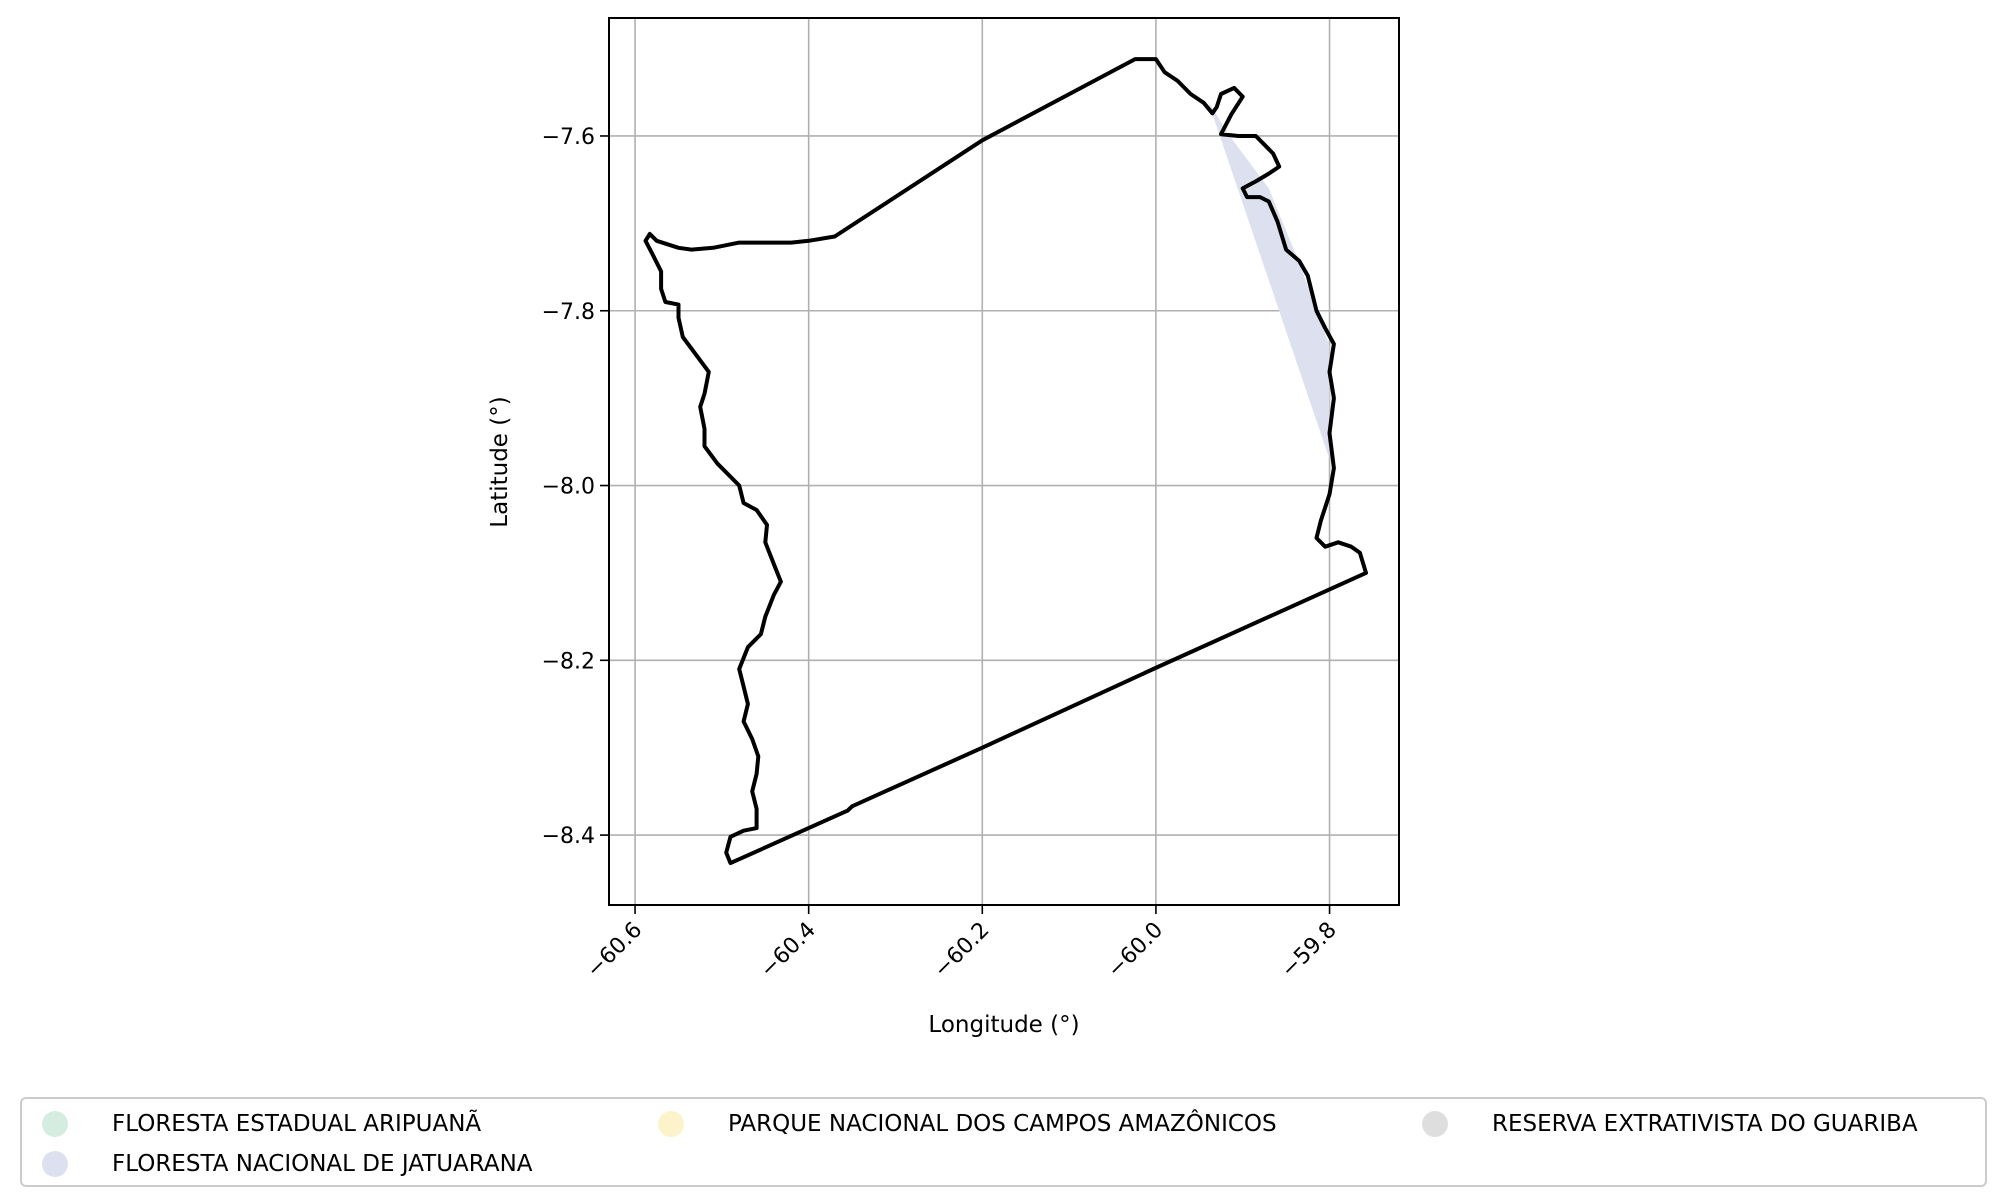 Image resolution: width=2007 pixels, height=1204 pixels. I want to click on protected-area-region, so click(1269, 280).